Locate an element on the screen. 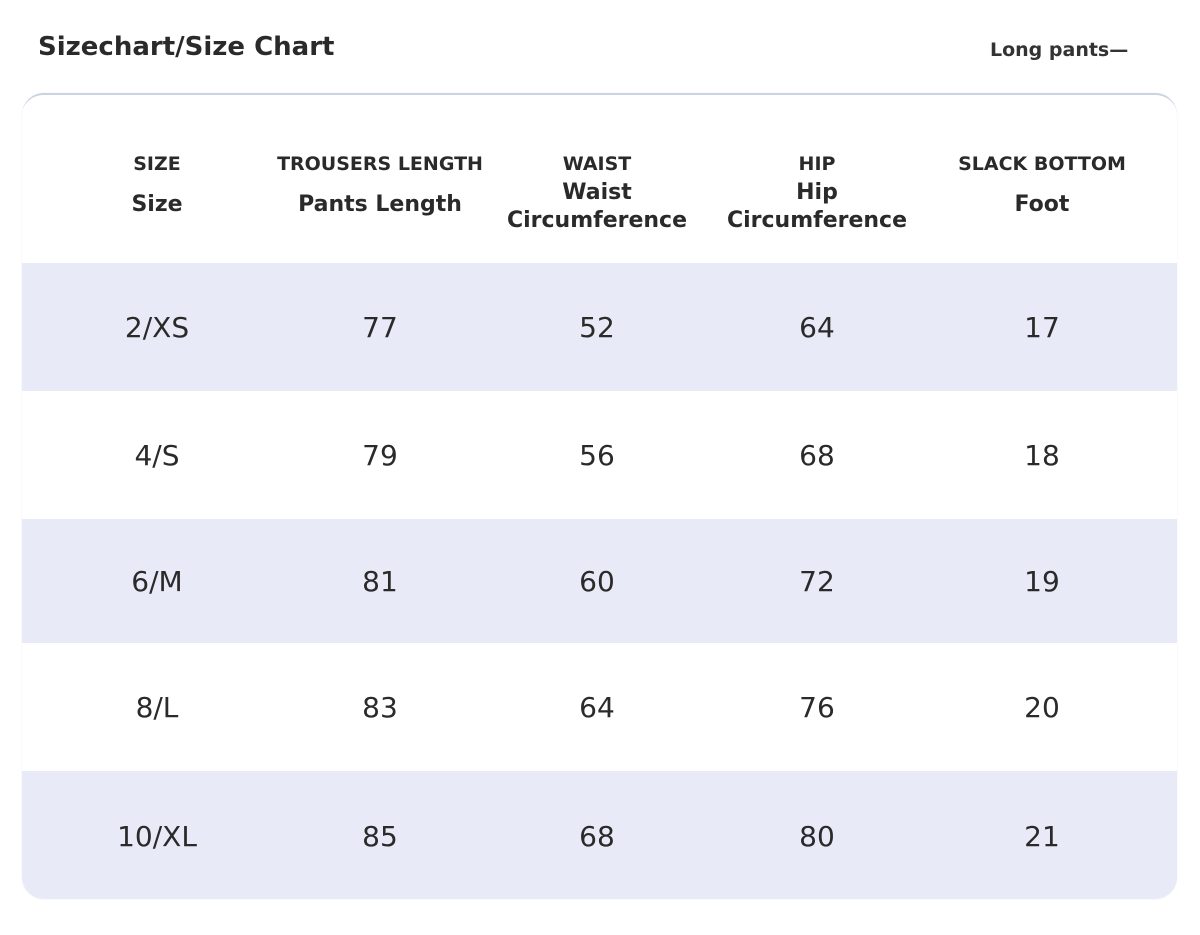 The image size is (1200, 935). cell-hip: 72 is located at coordinates (817, 581).